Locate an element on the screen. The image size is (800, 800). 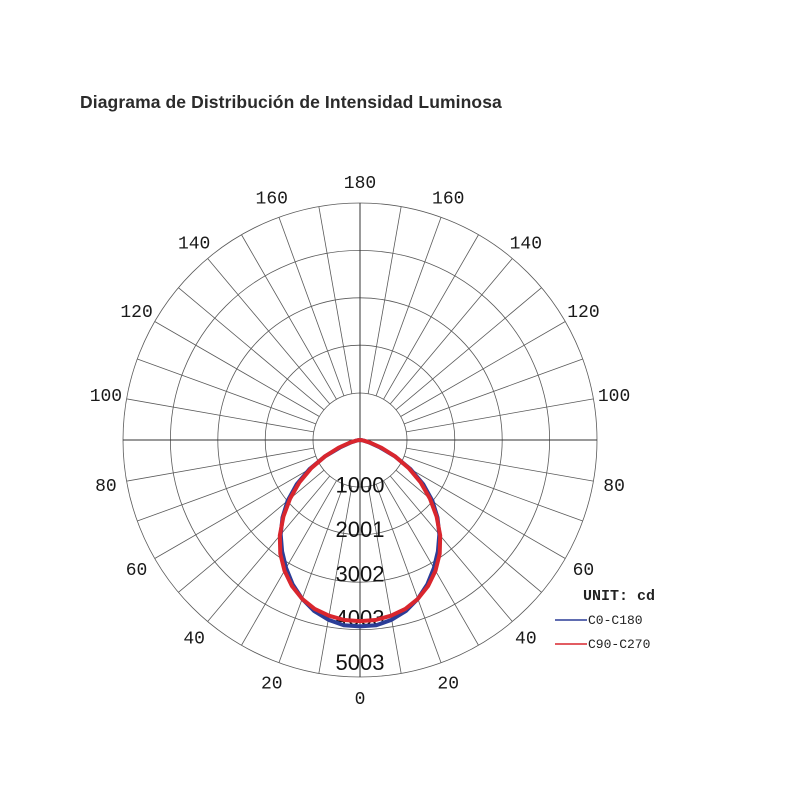
legend: UNIT: cd C0-C180 C90-C270 is located at coordinates (605, 620).